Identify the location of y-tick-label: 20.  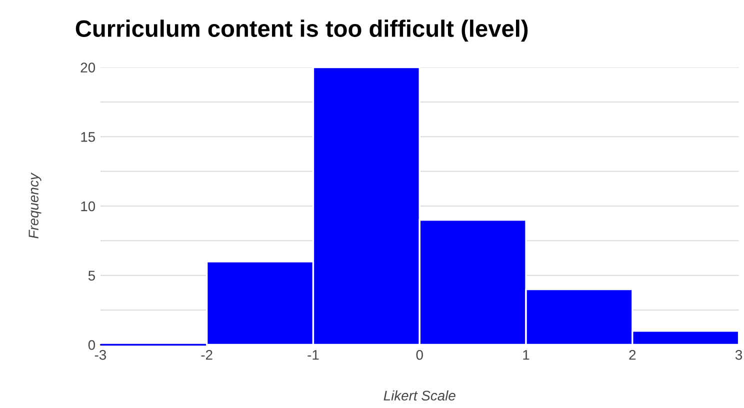
(88, 67).